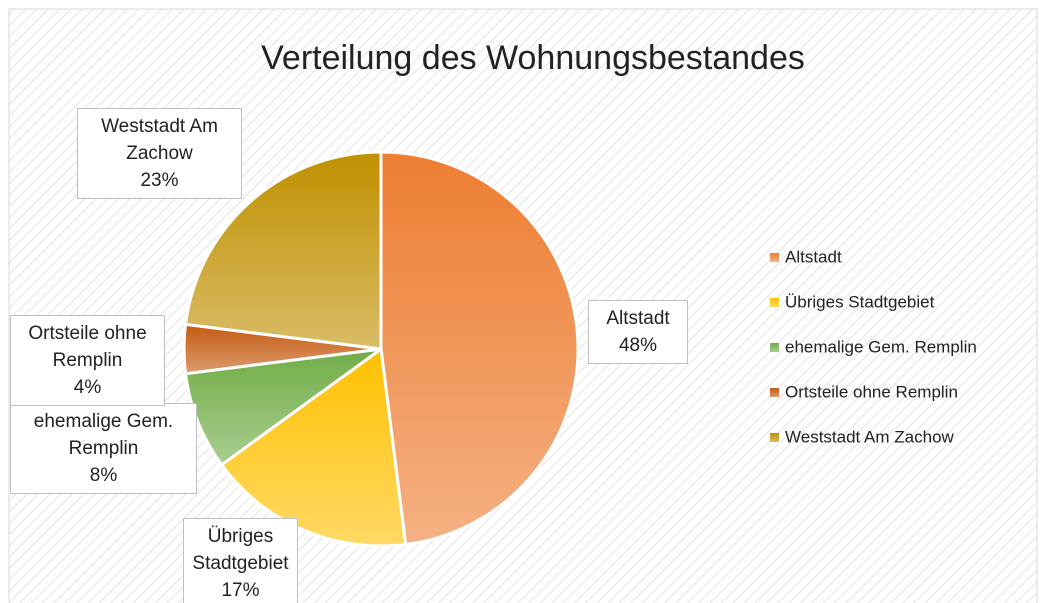 This screenshot has height=603, width=1047. I want to click on chart-title: Verteilung des Wohnungsbestandes, so click(533, 58).